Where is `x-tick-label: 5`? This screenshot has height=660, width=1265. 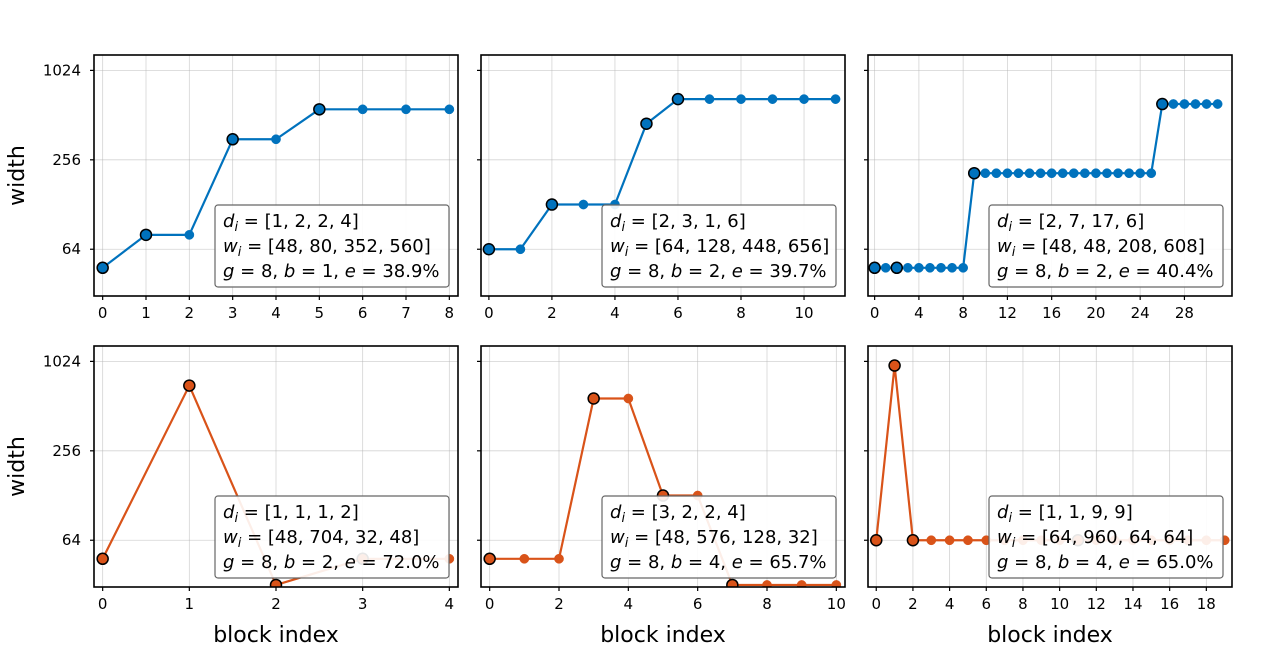
x-tick-label: 5 is located at coordinates (320, 313).